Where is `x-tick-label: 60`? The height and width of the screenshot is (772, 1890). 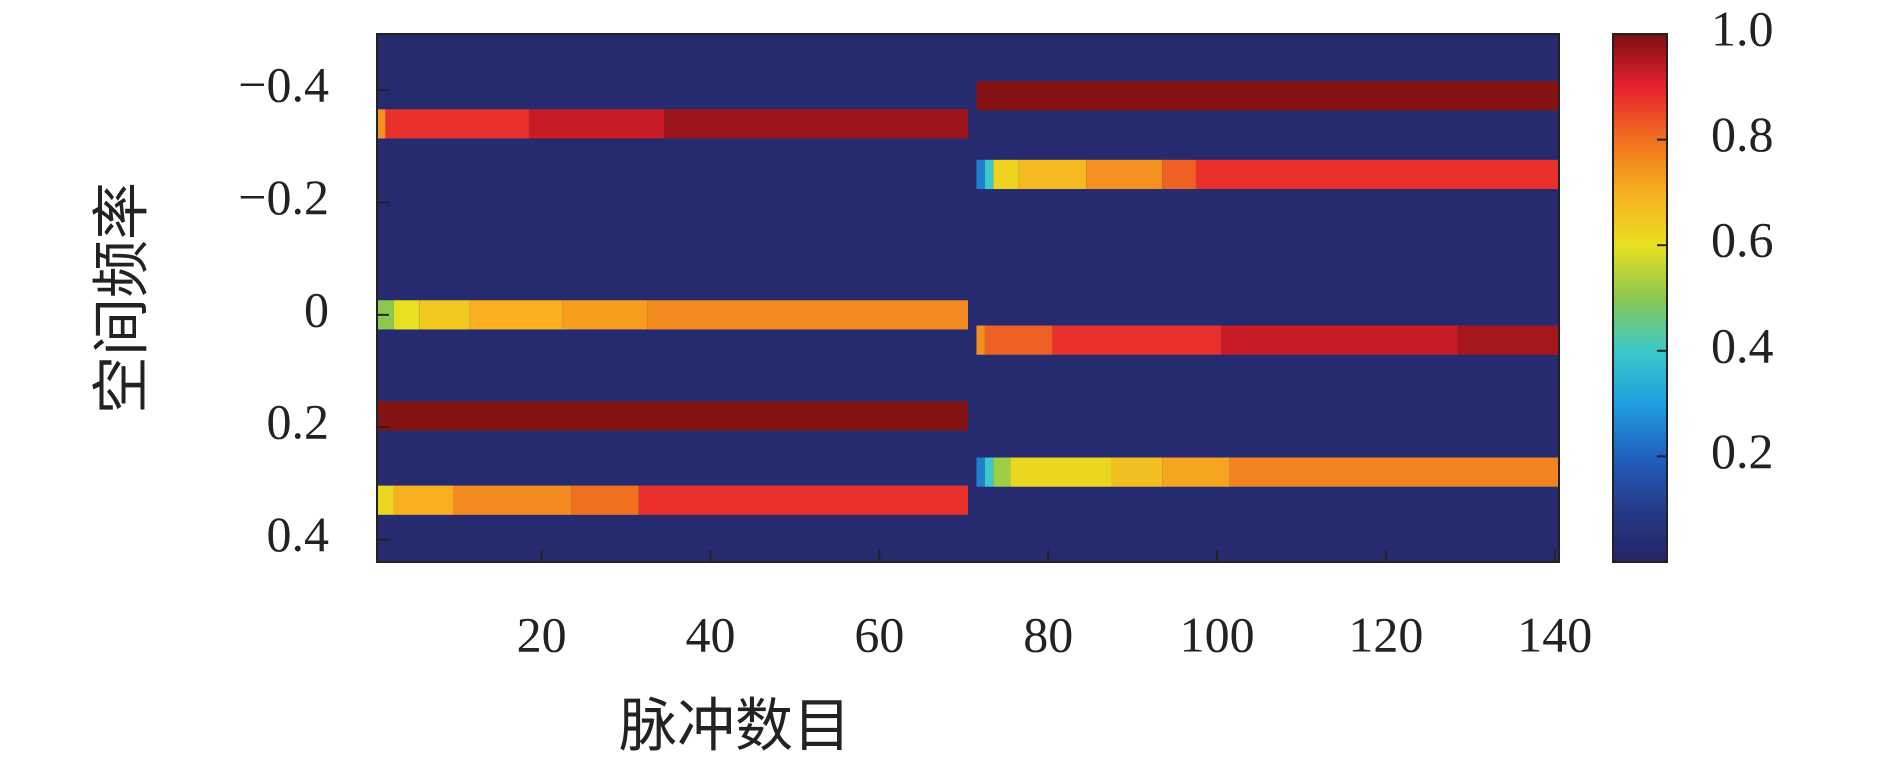 x-tick-label: 60 is located at coordinates (879, 634).